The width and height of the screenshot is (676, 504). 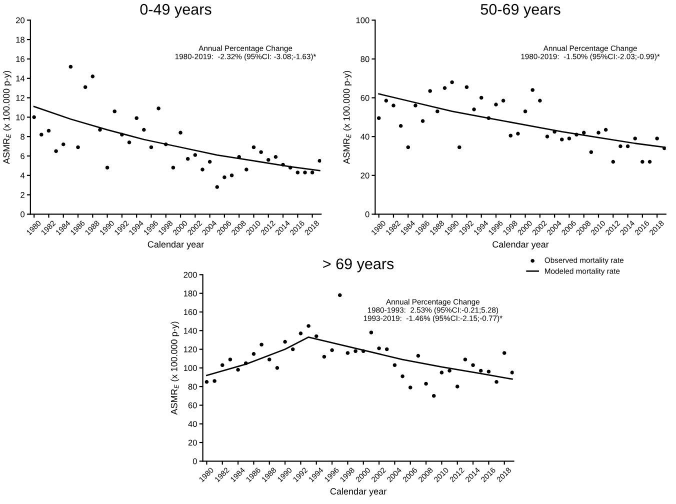 I want to click on y-tick-label: 160, so click(x=190, y=312).